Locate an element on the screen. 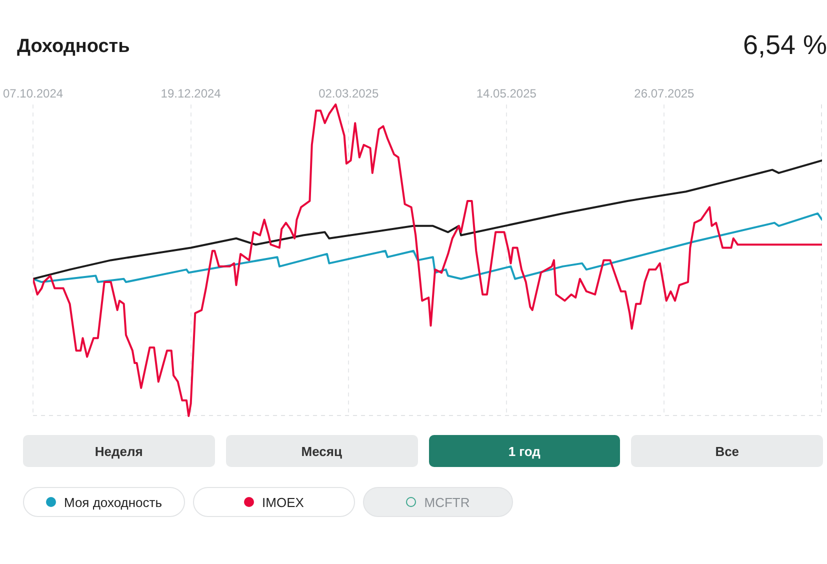 The image size is (827, 564). chart-title: Доходность is located at coordinates (73, 47).